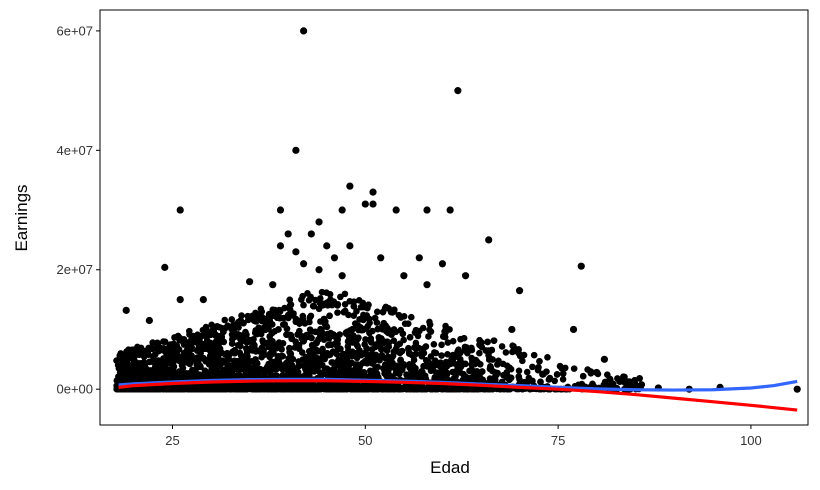 This screenshot has height=490, width=820. I want to click on x-tick-label: 100, so click(751, 440).